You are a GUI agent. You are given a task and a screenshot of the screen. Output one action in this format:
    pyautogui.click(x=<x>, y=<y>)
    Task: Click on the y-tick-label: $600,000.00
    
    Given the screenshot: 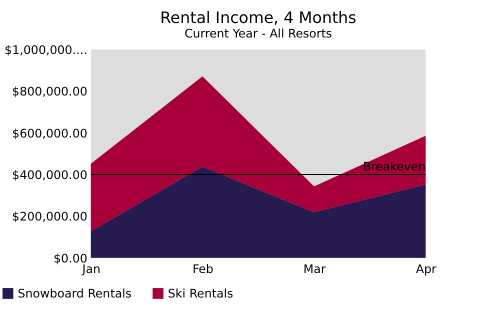 What is the action you would take?
    pyautogui.click(x=50, y=133)
    